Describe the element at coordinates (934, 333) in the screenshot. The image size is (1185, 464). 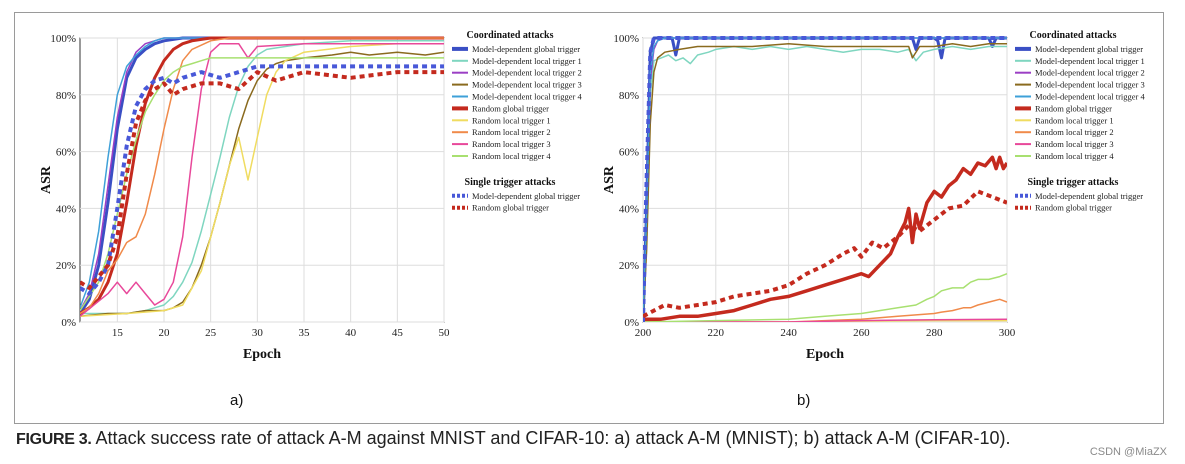
I see `panel-b-x-tick-label: 280` at that location.